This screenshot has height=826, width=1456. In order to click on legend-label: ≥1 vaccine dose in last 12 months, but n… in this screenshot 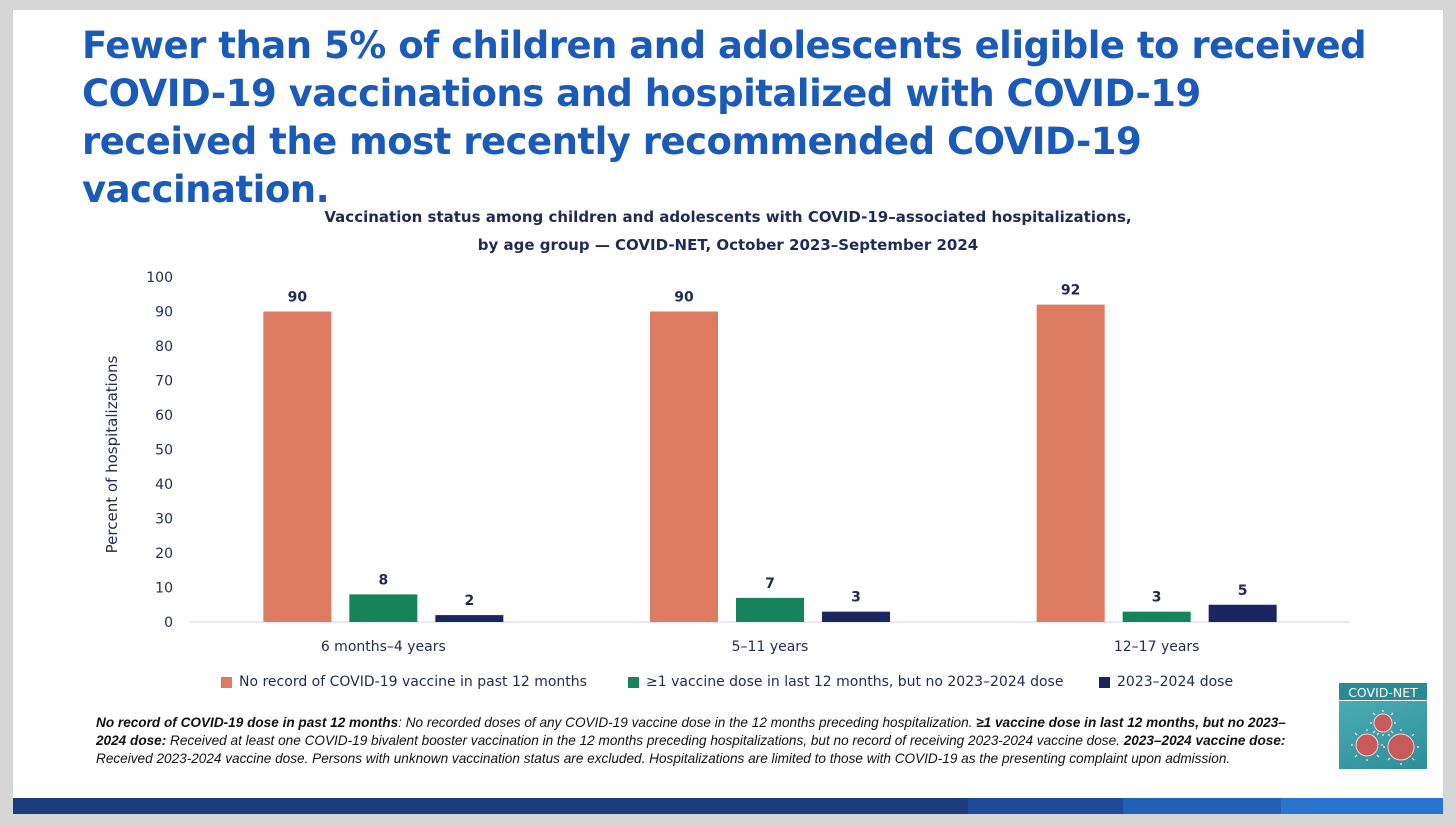, I will do `click(855, 682)`.